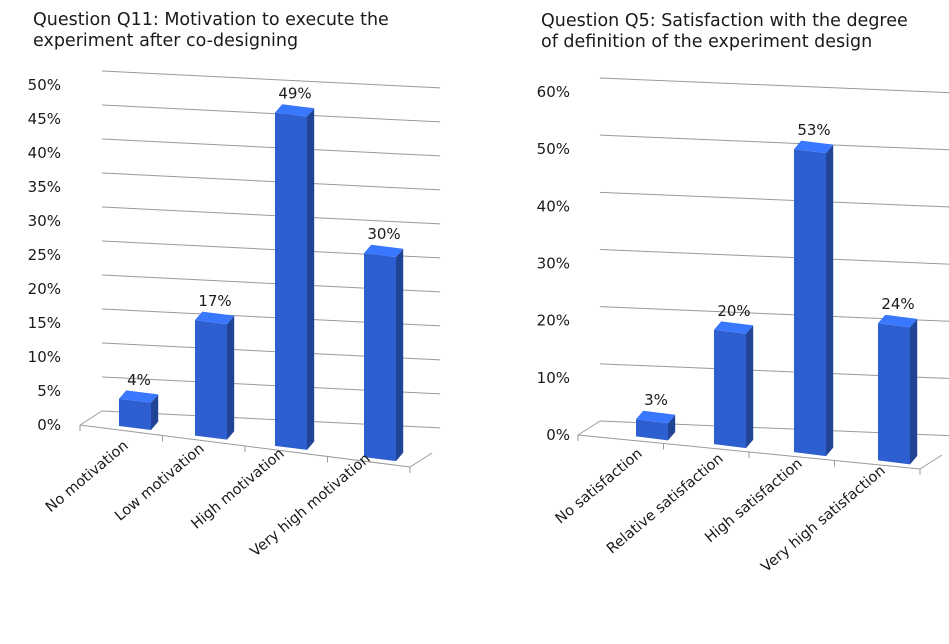  What do you see at coordinates (49, 391) in the screenshot?
I see `y-tick-label: 5%` at bounding box center [49, 391].